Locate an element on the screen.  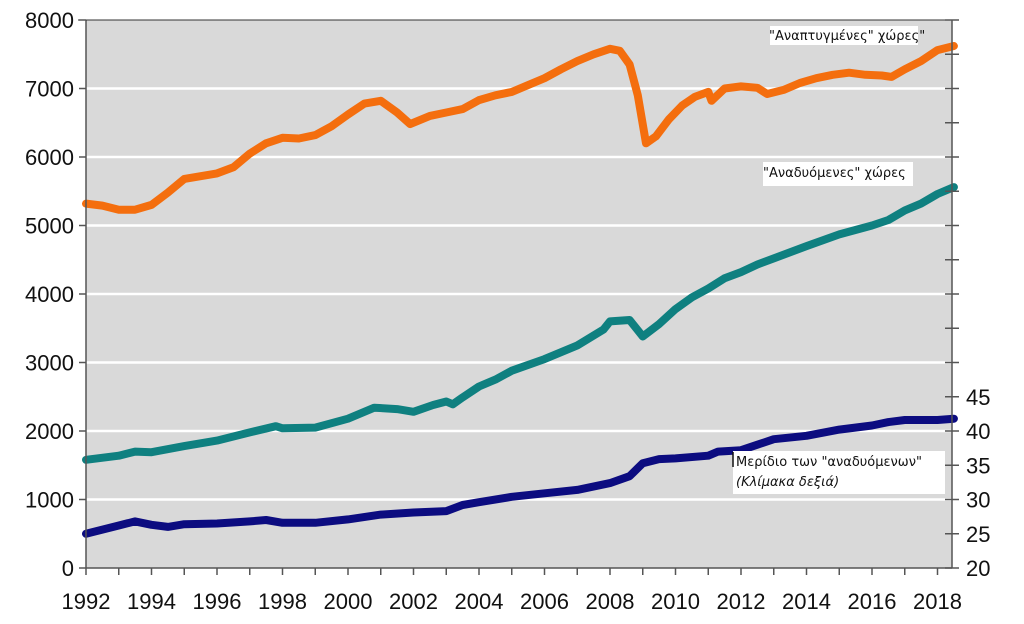
y2-tick-label: 25 is located at coordinates (978, 534).